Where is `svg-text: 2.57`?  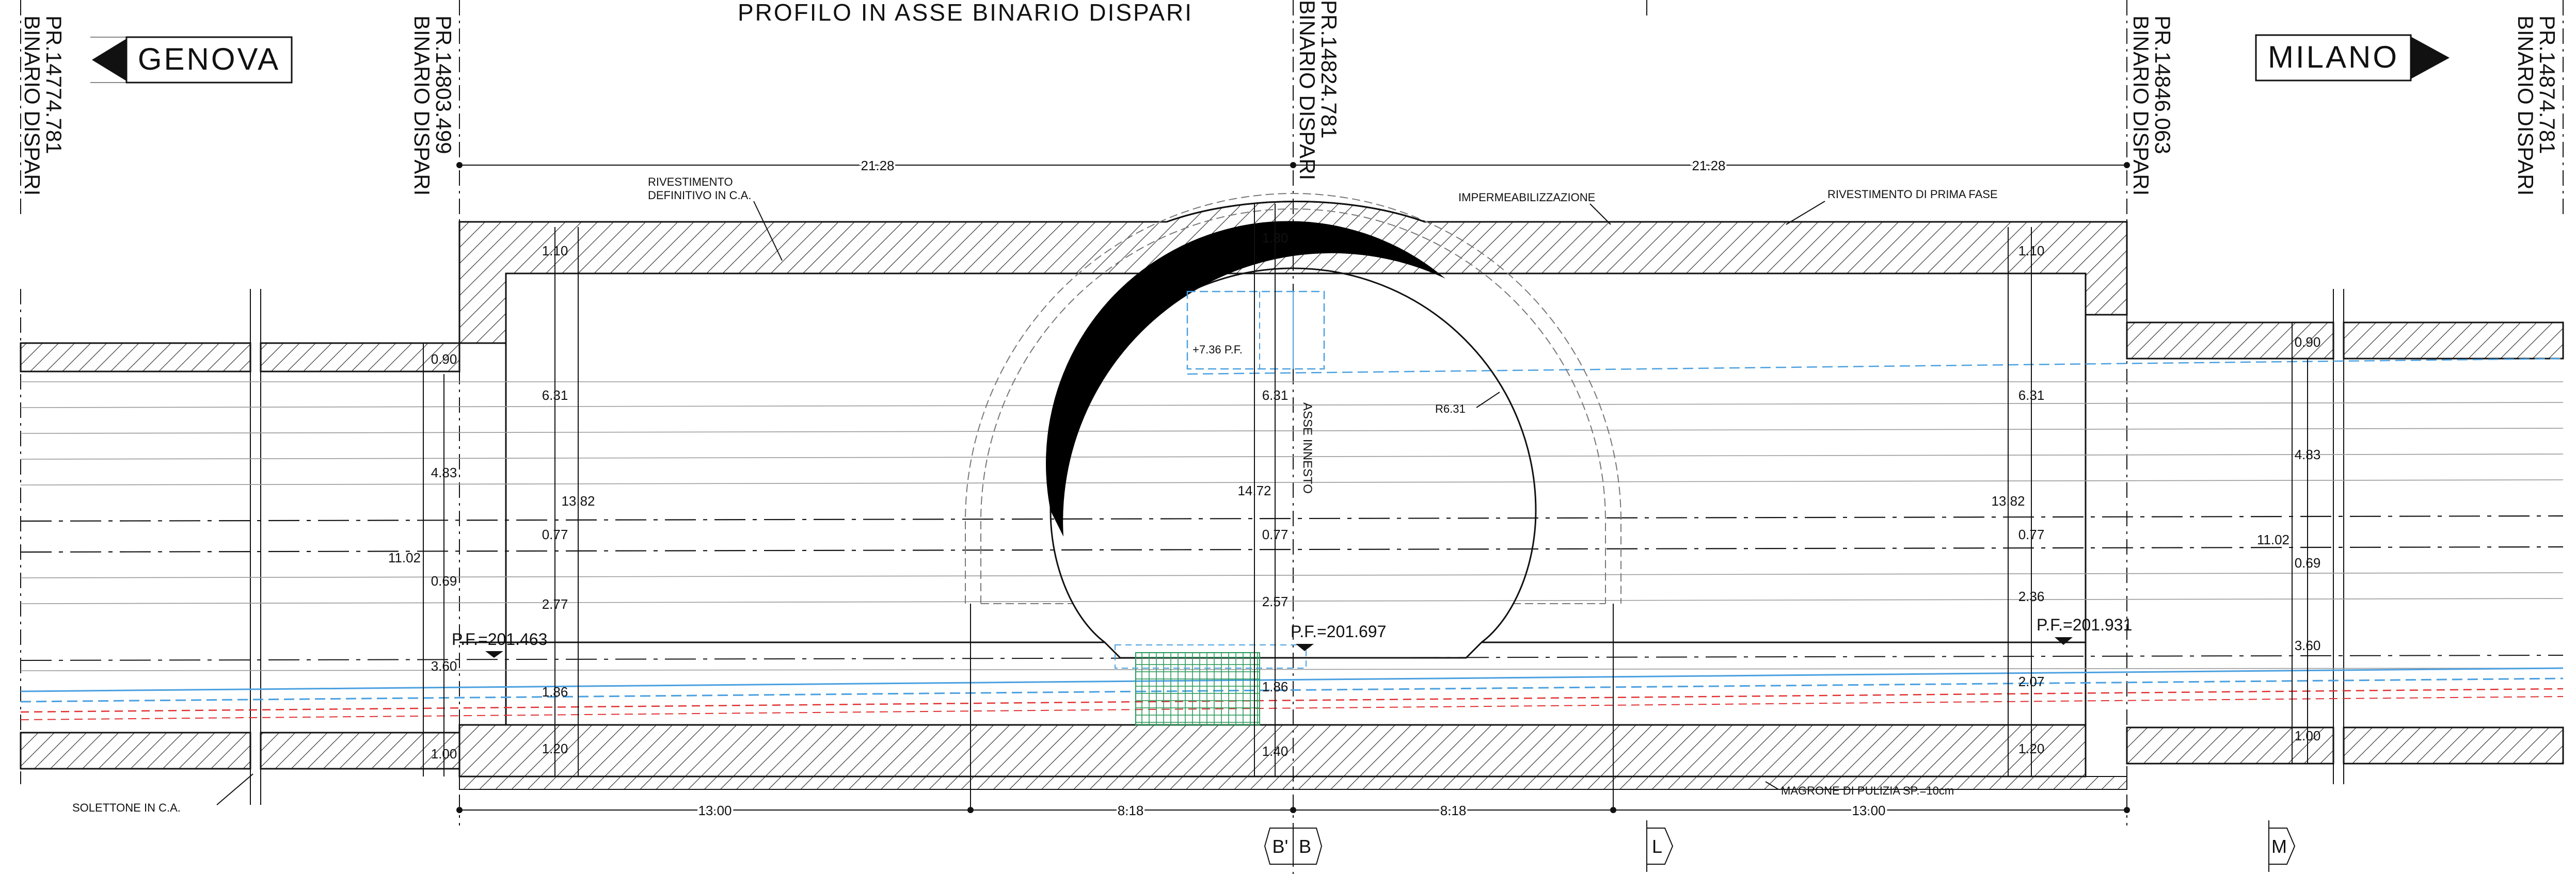 svg-text: 2.57 is located at coordinates (1275, 601).